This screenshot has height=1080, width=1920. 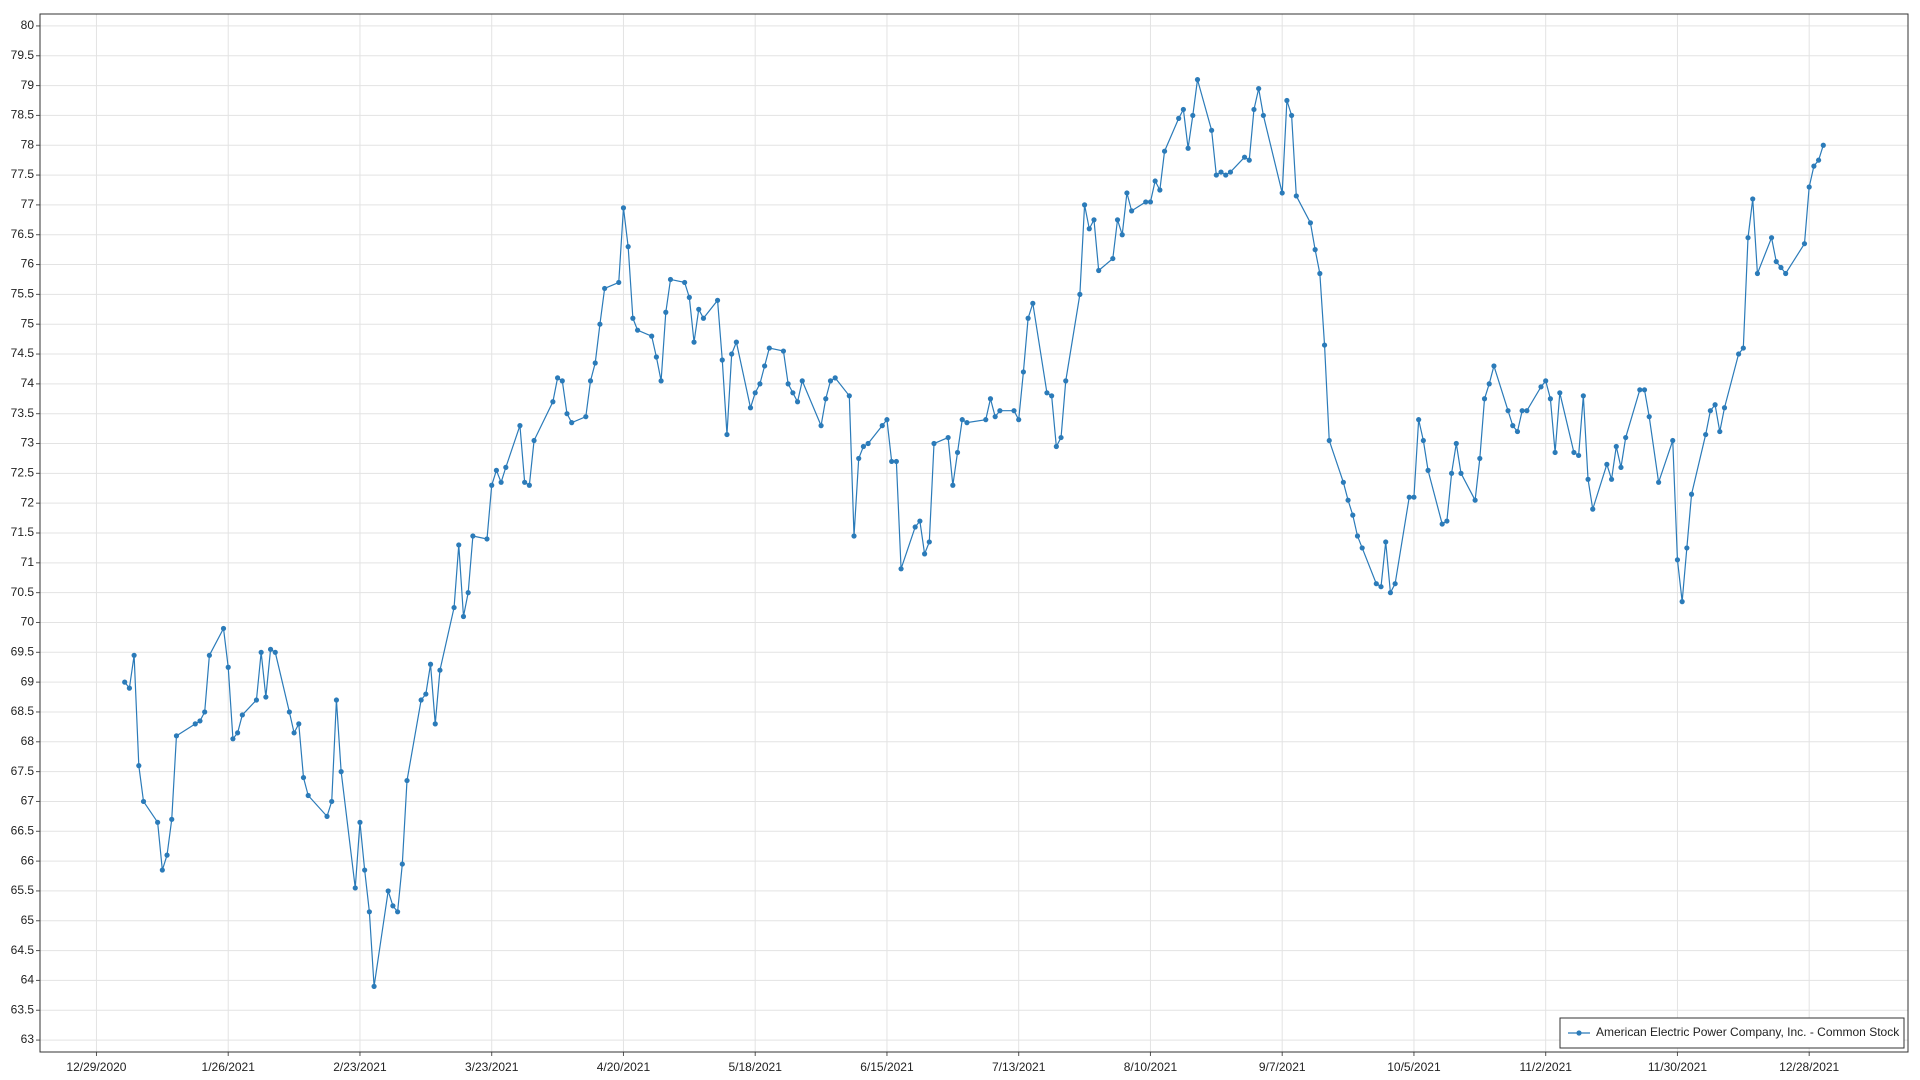 I want to click on y-tick-label: 69.5, so click(x=23, y=651).